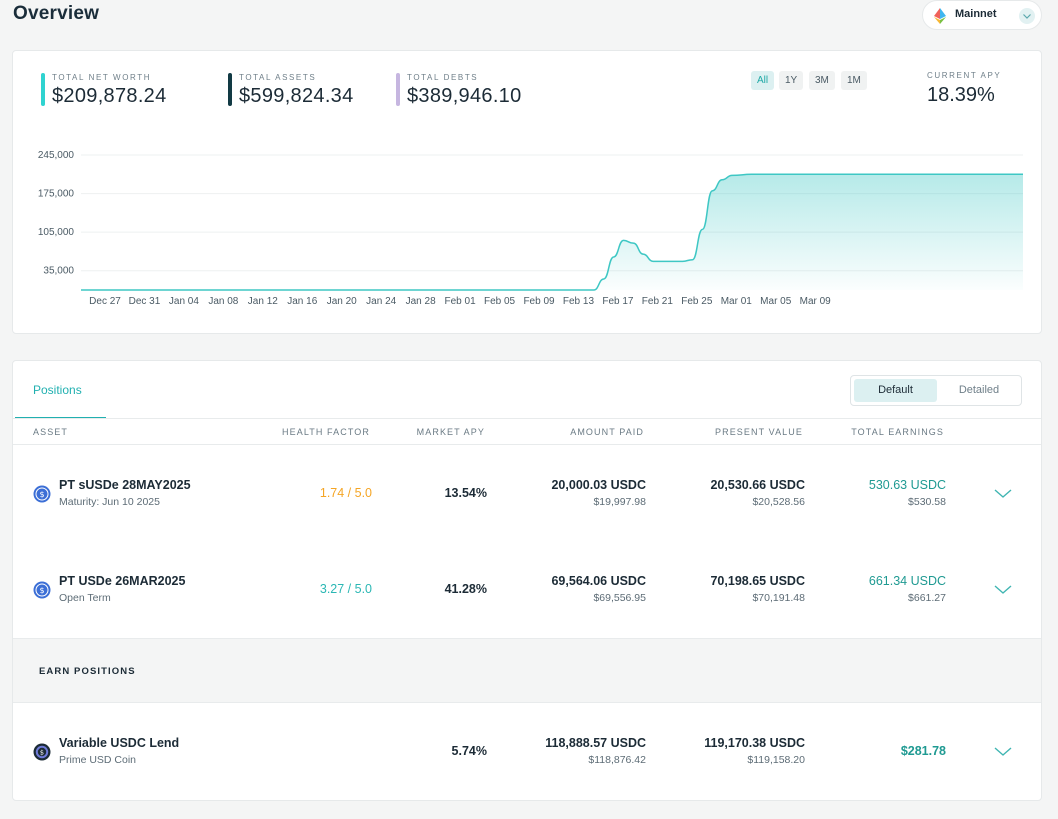  What do you see at coordinates (527, 418) in the screenshot?
I see `header-divider` at bounding box center [527, 418].